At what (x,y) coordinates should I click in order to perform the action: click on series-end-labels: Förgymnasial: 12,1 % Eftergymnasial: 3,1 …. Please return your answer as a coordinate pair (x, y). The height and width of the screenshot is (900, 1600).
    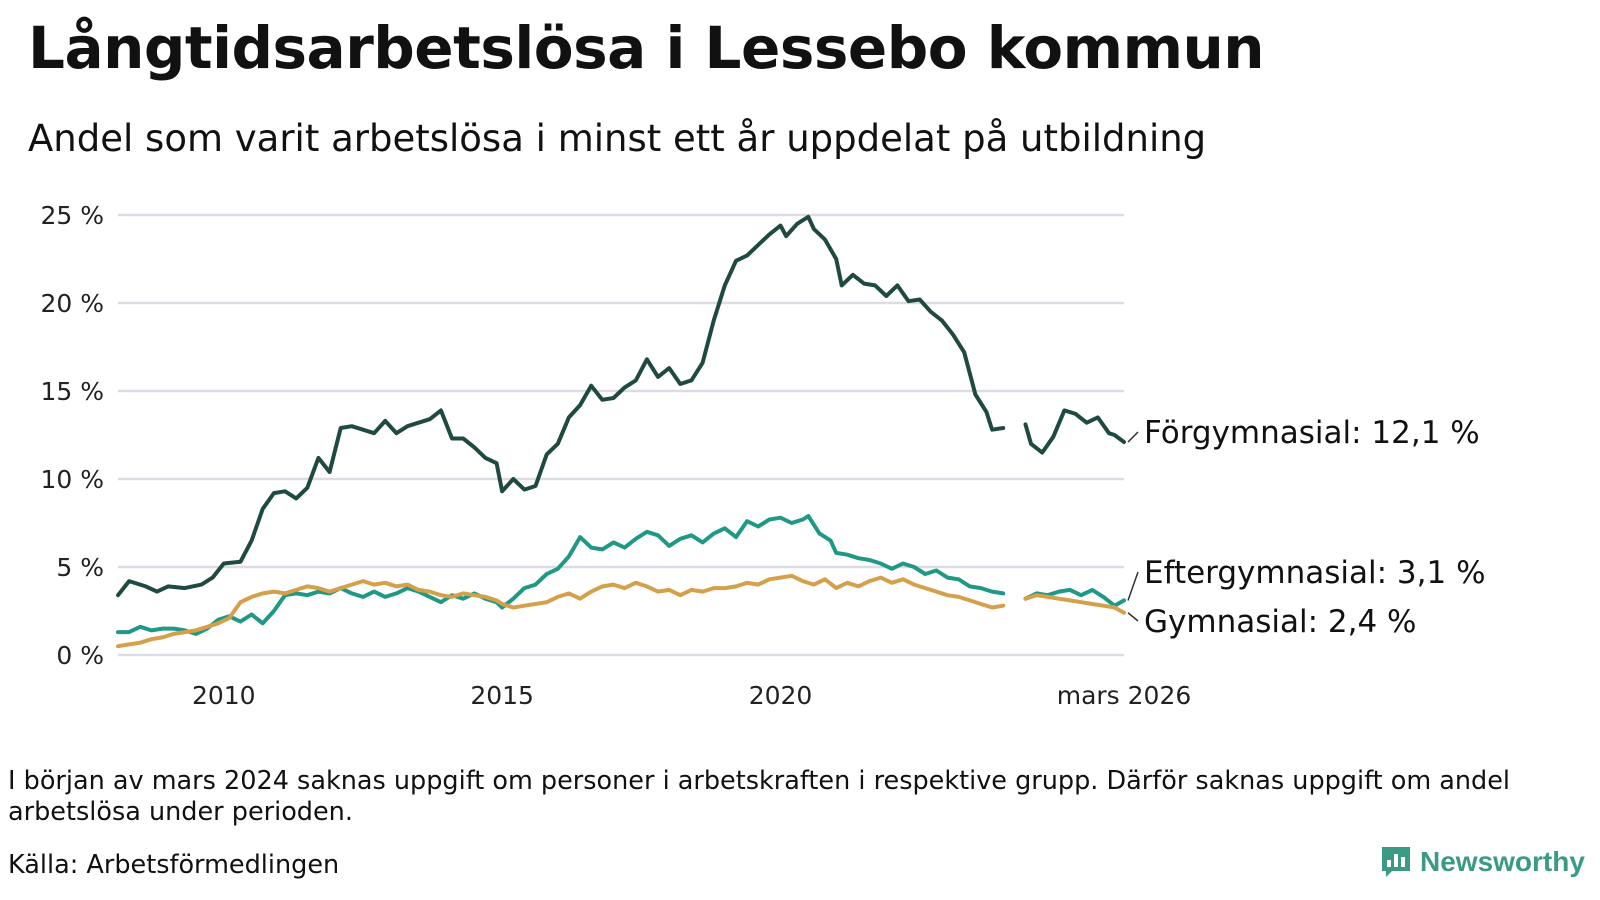
    Looking at the image, I should click on (1306, 527).